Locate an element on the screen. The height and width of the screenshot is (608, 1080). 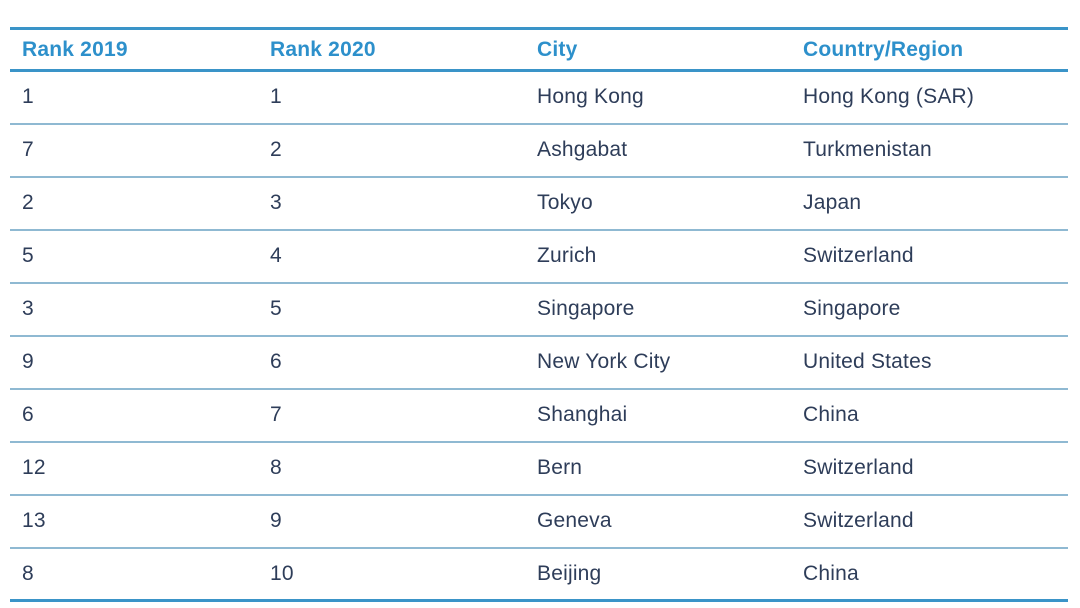
column-header-country-region: Country/Region is located at coordinates (929, 50).